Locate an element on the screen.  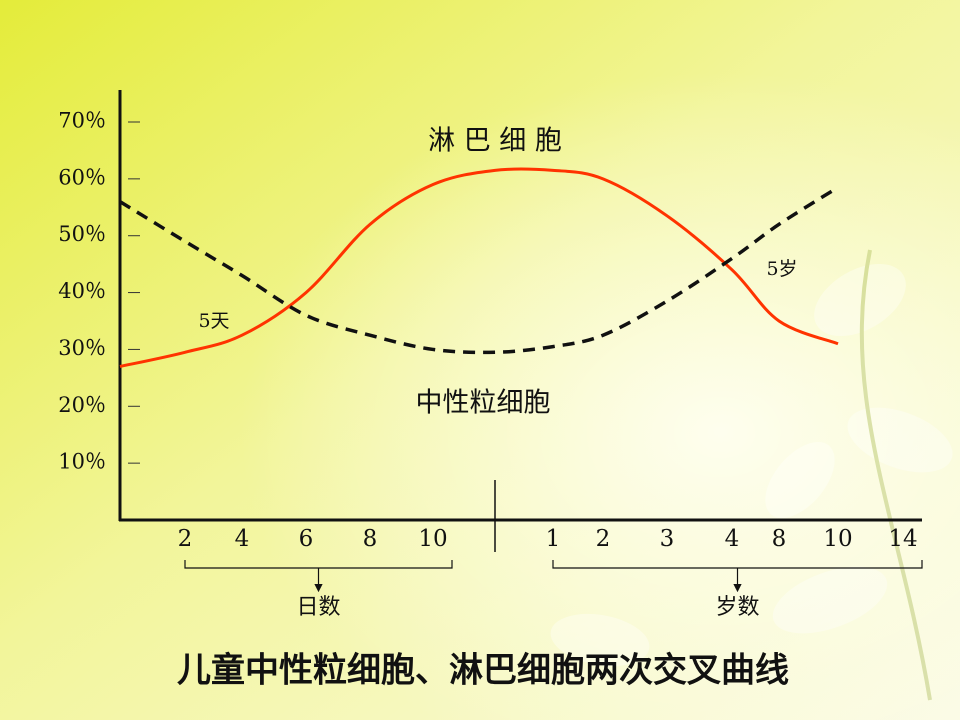
y-tick-label: 60％ is located at coordinates (82, 177).